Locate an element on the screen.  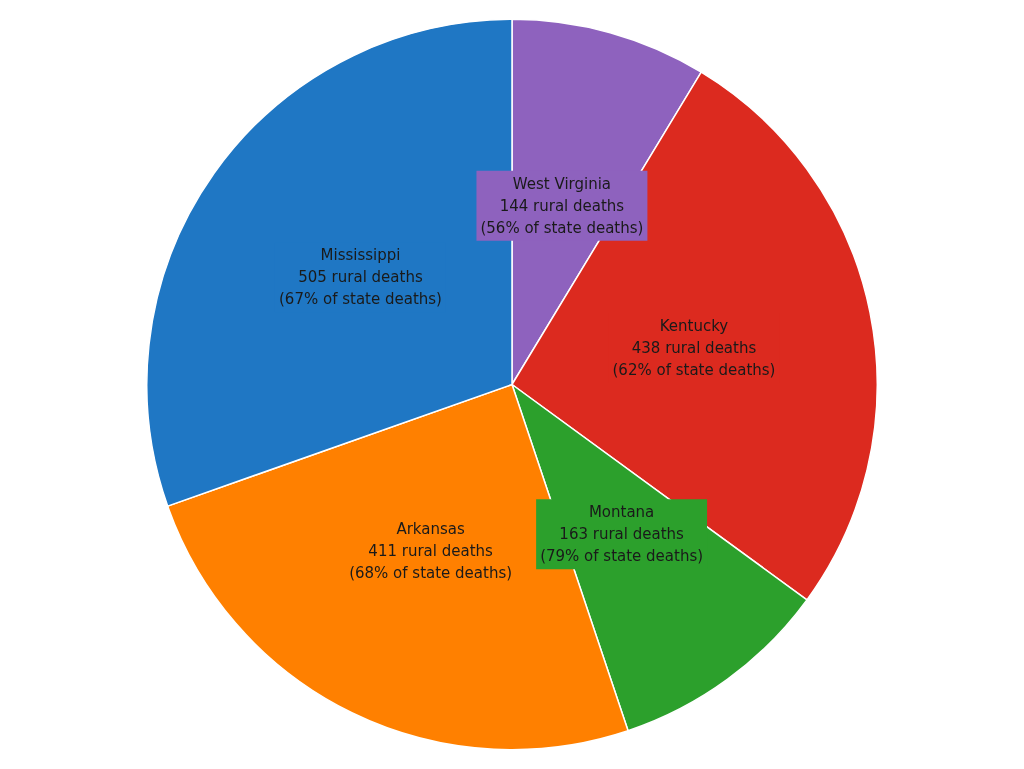
data-label: 438 rural deaths (62% of state deaths) is located at coordinates (694, 359).